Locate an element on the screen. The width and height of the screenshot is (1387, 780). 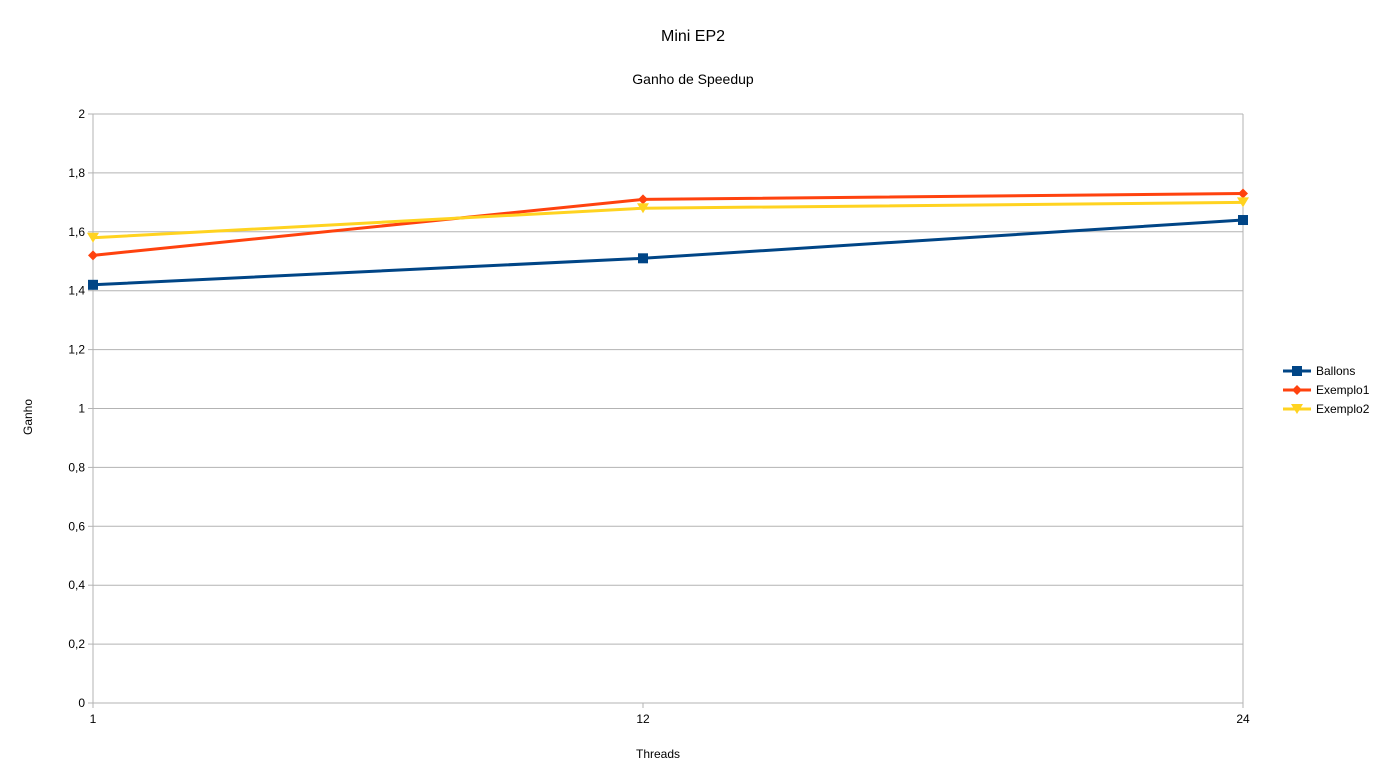
legend-item-ballons: Ballons is located at coordinates (1319, 371).